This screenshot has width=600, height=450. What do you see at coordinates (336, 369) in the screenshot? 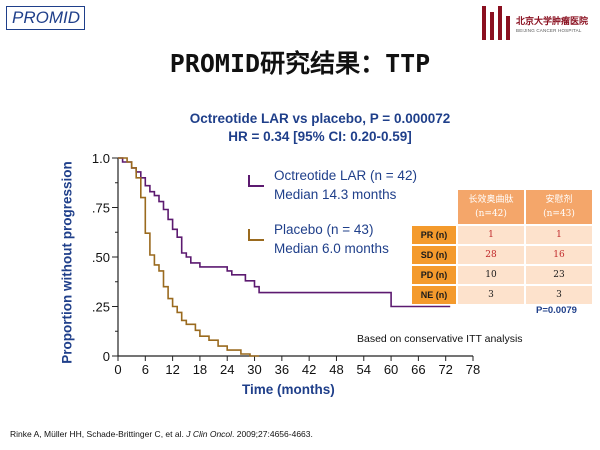
I see `x-tick-label: 48` at bounding box center [336, 369].